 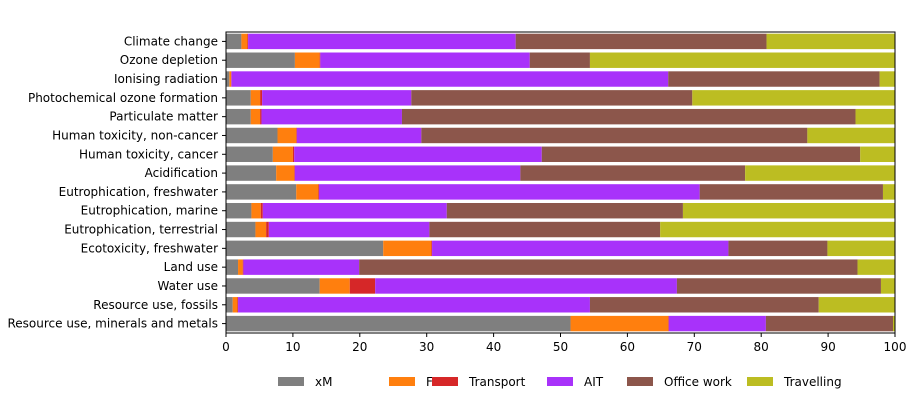 I want to click on category-label: Ionising radiation, so click(x=166, y=79).